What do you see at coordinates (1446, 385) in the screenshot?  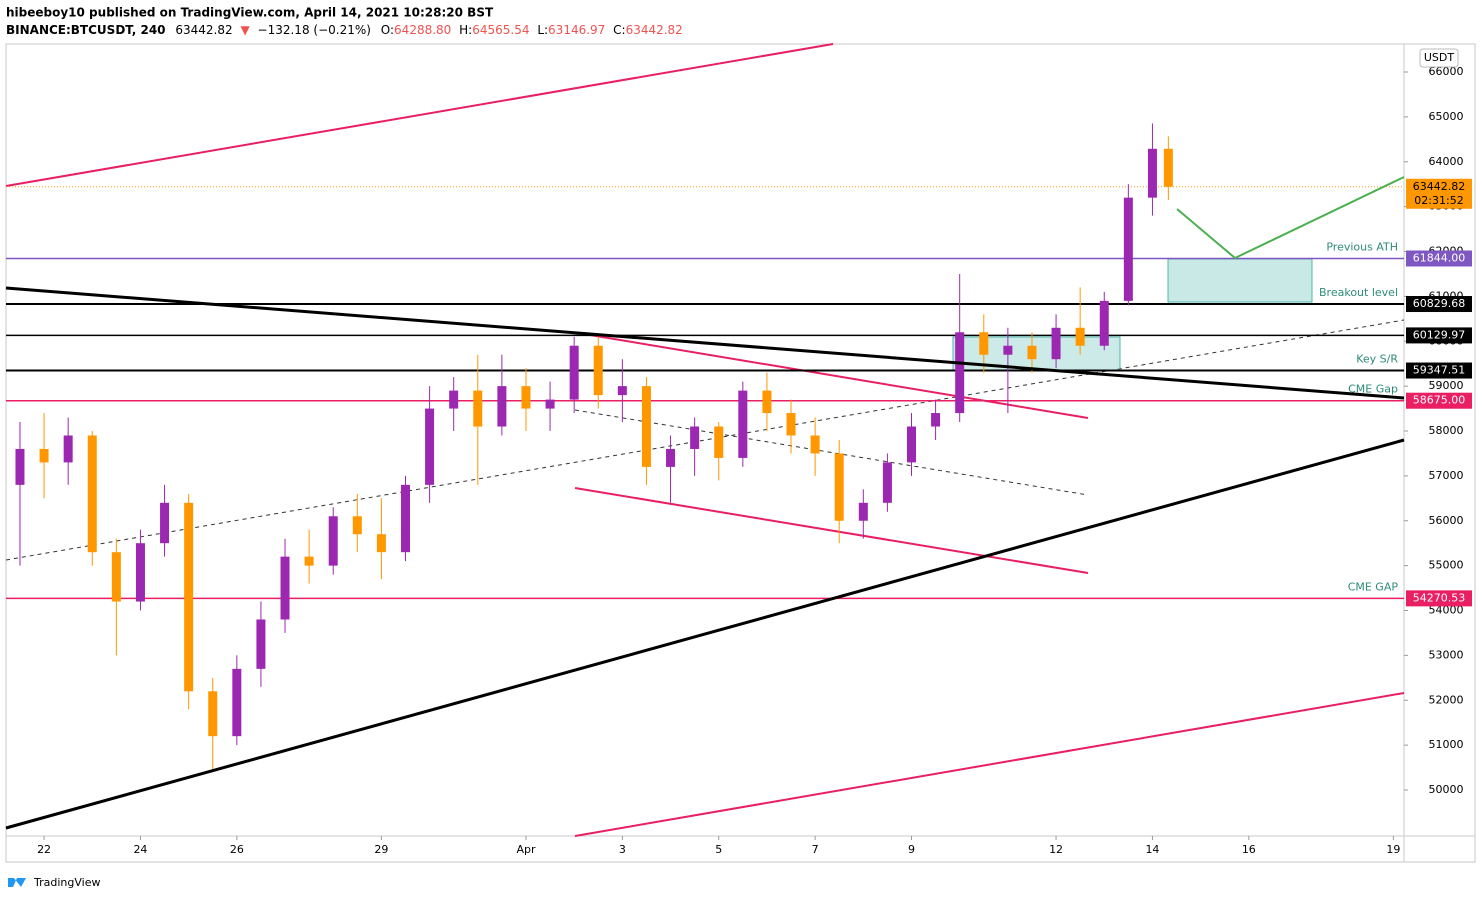 I see `y-tick-label: 59000` at bounding box center [1446, 385].